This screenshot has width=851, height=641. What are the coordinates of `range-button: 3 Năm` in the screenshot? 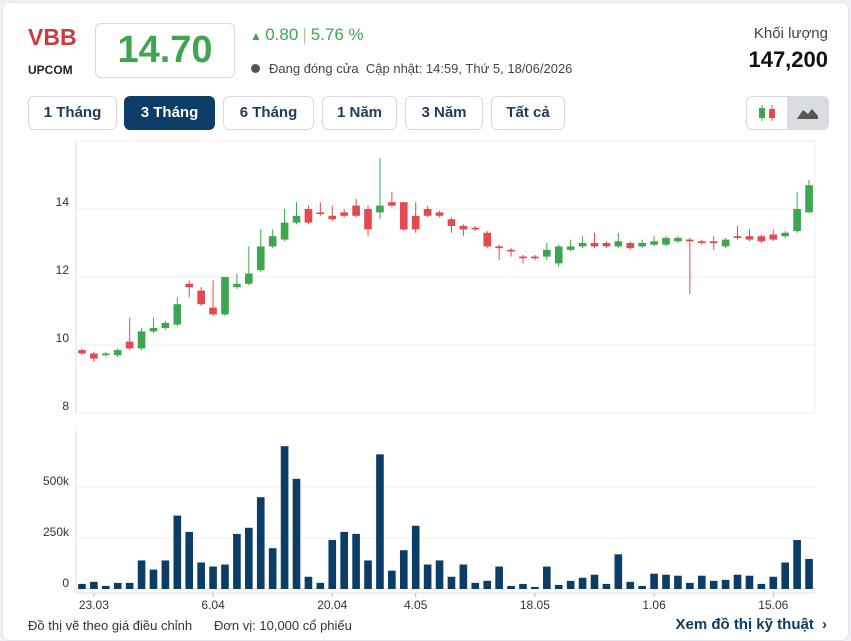 It's located at (444, 113).